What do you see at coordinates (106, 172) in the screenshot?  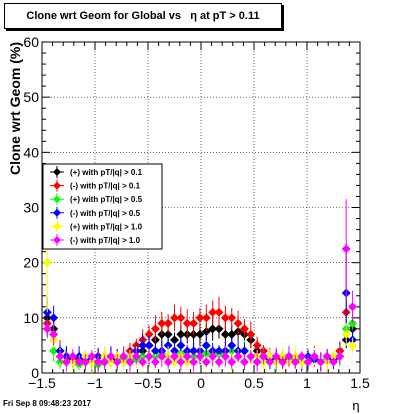 I see `legend-entry: (+) with pT/|q| > 0.1` at bounding box center [106, 172].